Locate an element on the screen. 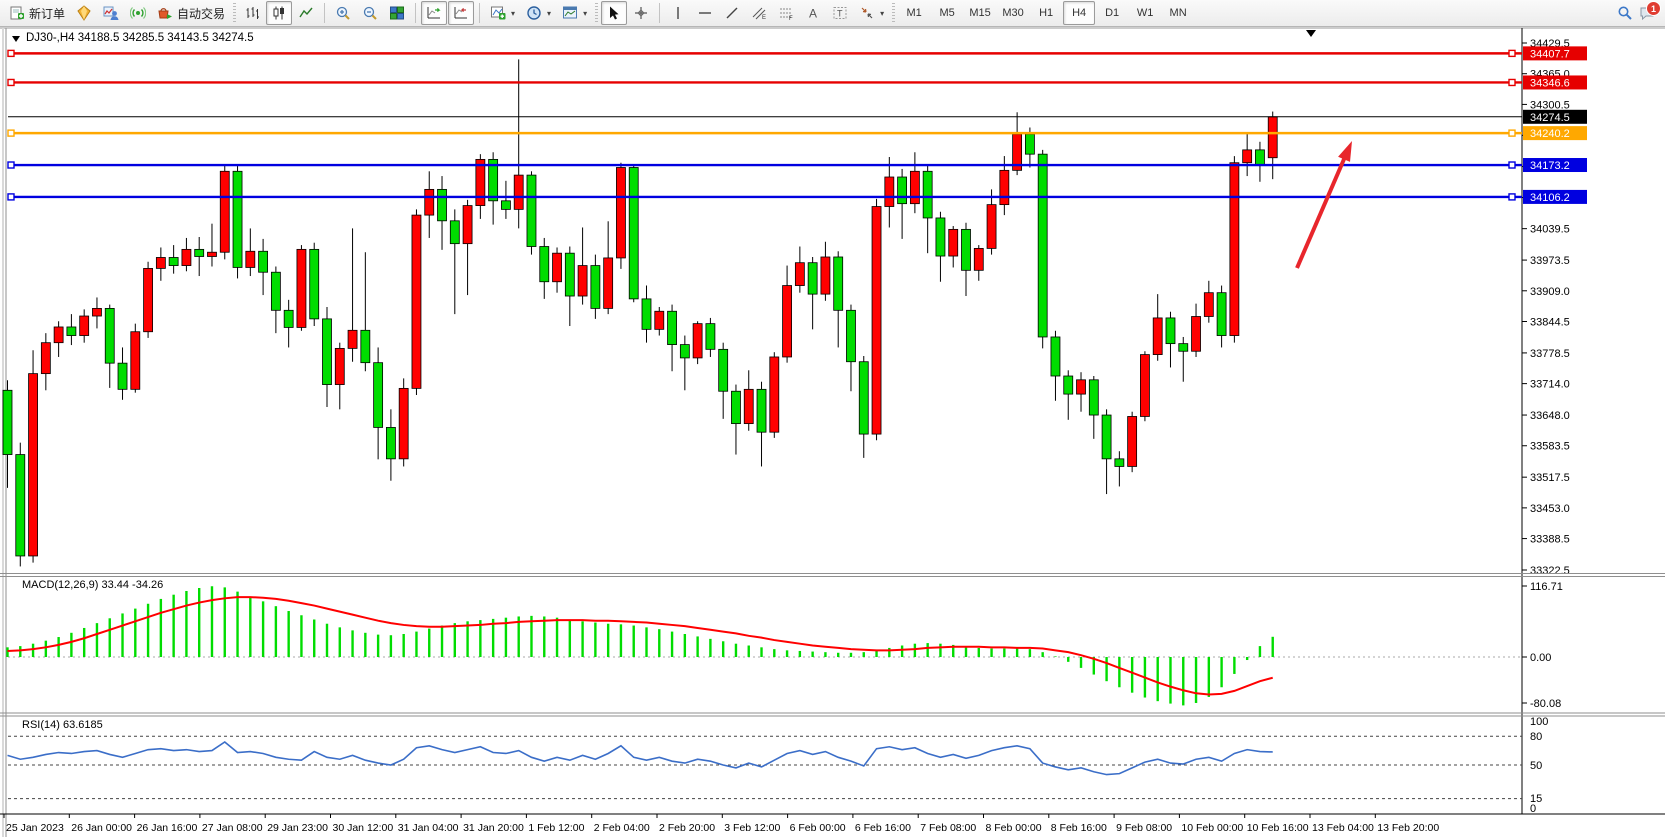 The image size is (1665, 837). text-label-tool-button: T is located at coordinates (840, 13).